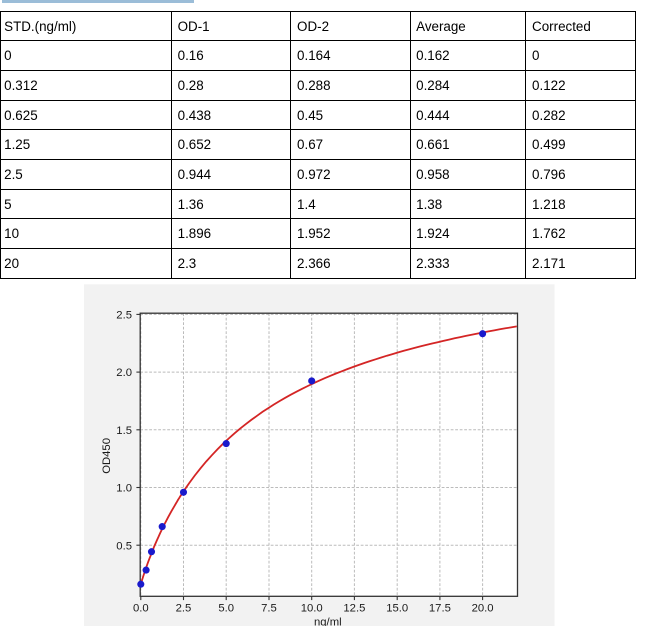  What do you see at coordinates (107, 456) in the screenshot?
I see `svg-text: OD450` at bounding box center [107, 456].